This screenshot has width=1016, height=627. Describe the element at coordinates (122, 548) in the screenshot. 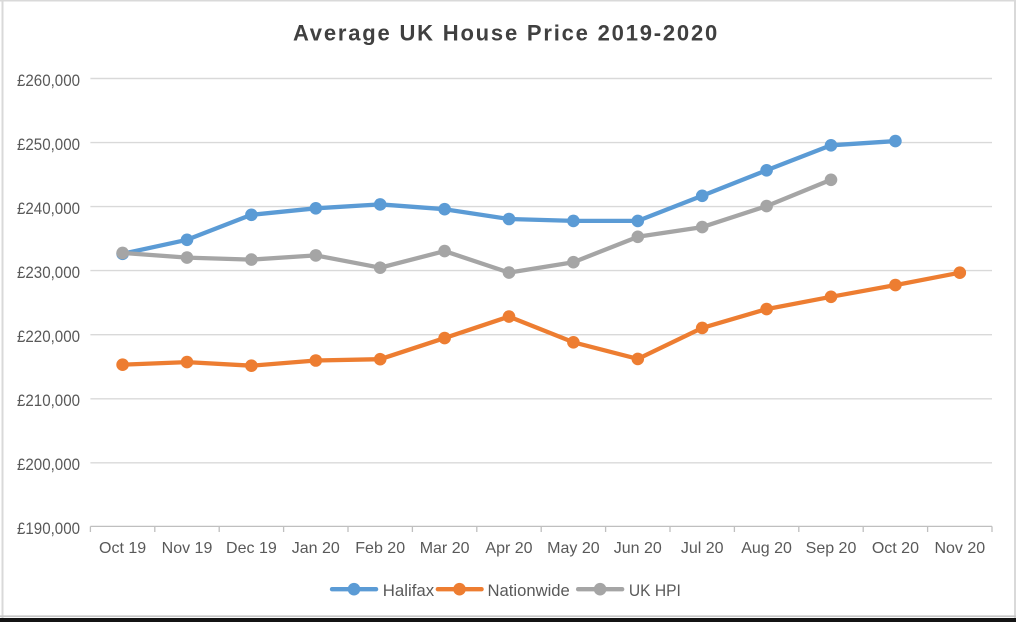

I see `svg-text: Oct 19` at that location.